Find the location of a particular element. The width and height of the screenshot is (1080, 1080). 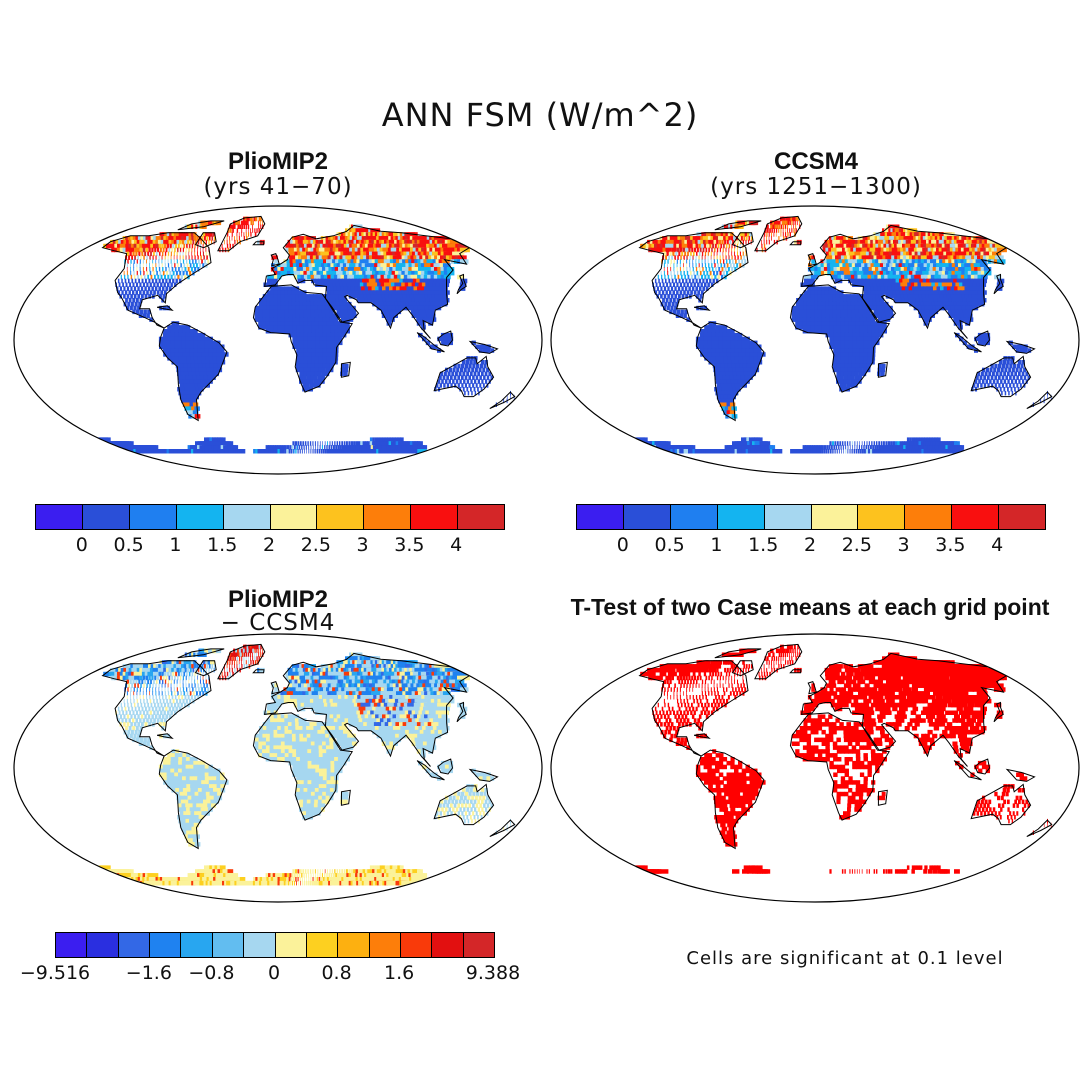

colorbar-ccsm4-labels: 0 0.5 1 1.5 2 2.5 3 3.5 4 is located at coordinates (810, 546).